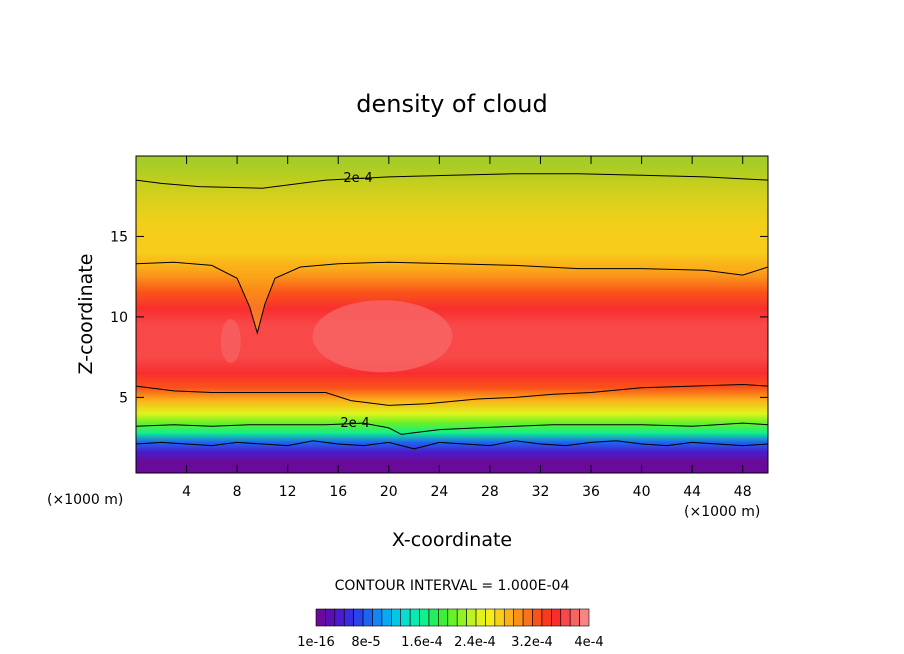 The height and width of the screenshot is (654, 904). What do you see at coordinates (452, 586) in the screenshot?
I see `contour-interval-text: CONTOUR INTERVAL = 1.000E-04` at bounding box center [452, 586].